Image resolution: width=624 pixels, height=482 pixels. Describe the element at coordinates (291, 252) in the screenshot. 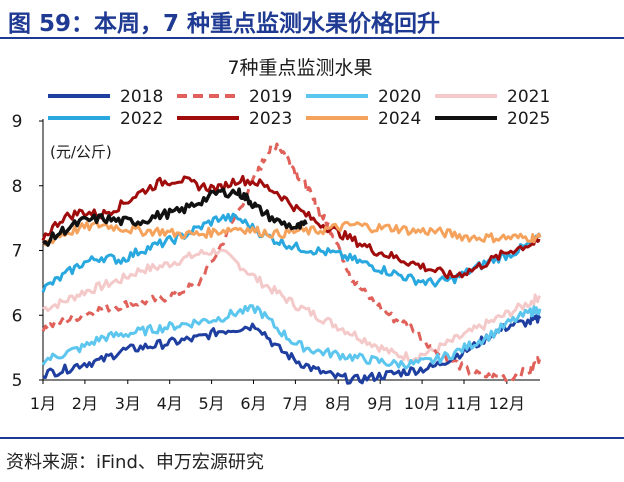

I see `series-line-2022` at that location.